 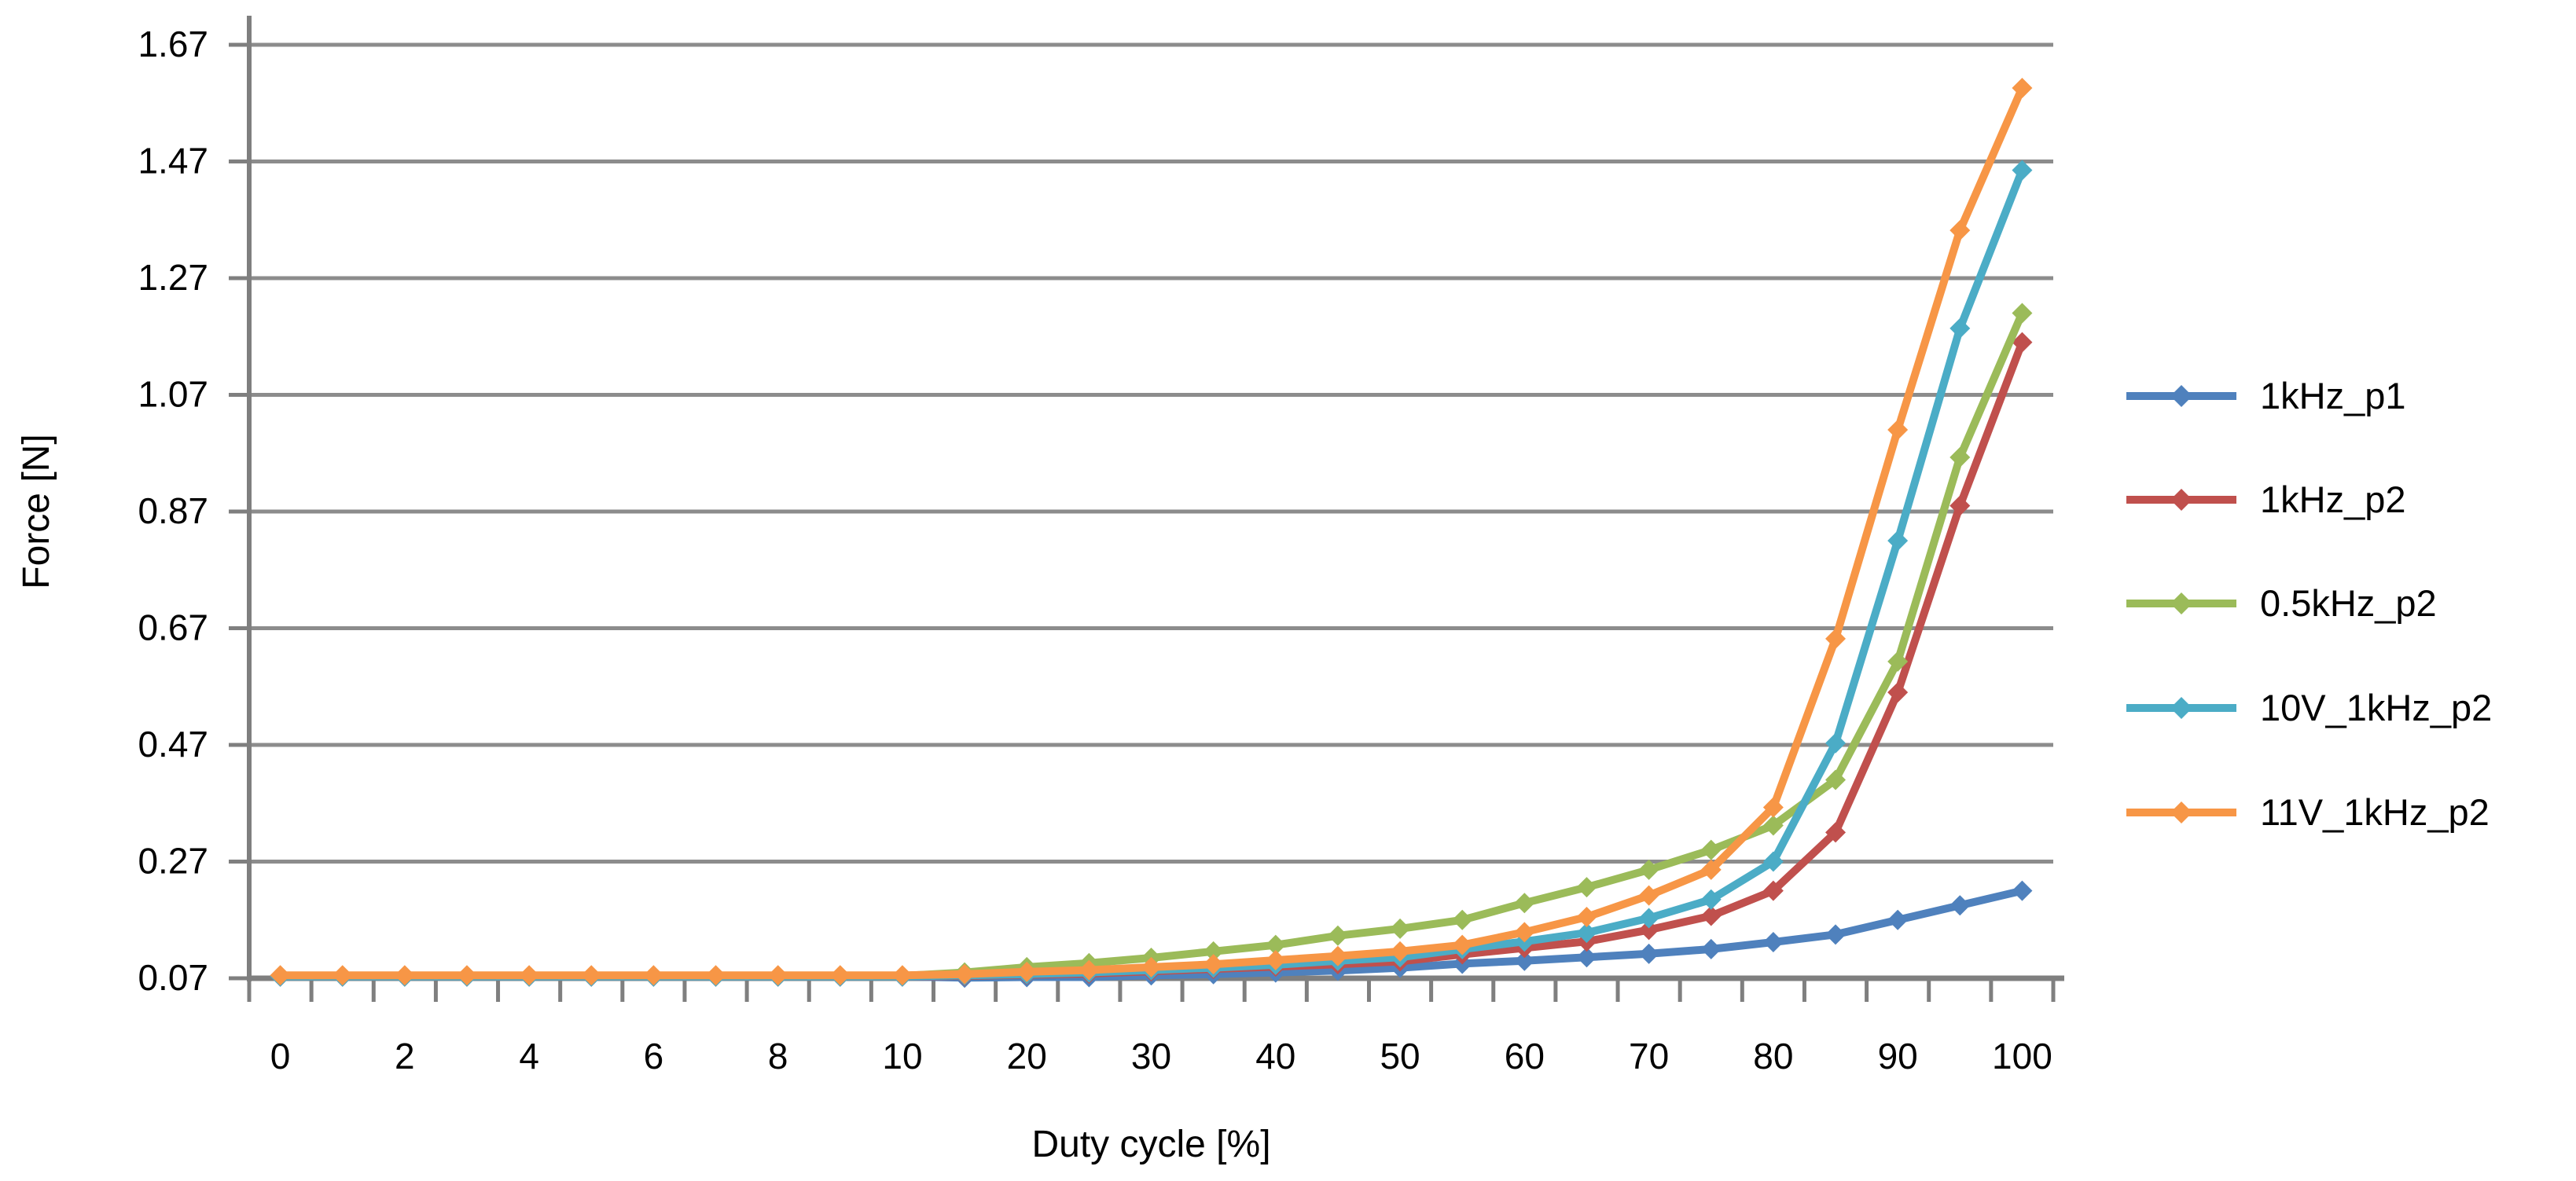 What do you see at coordinates (1027, 1056) in the screenshot?
I see `x-tick-label: 20` at bounding box center [1027, 1056].